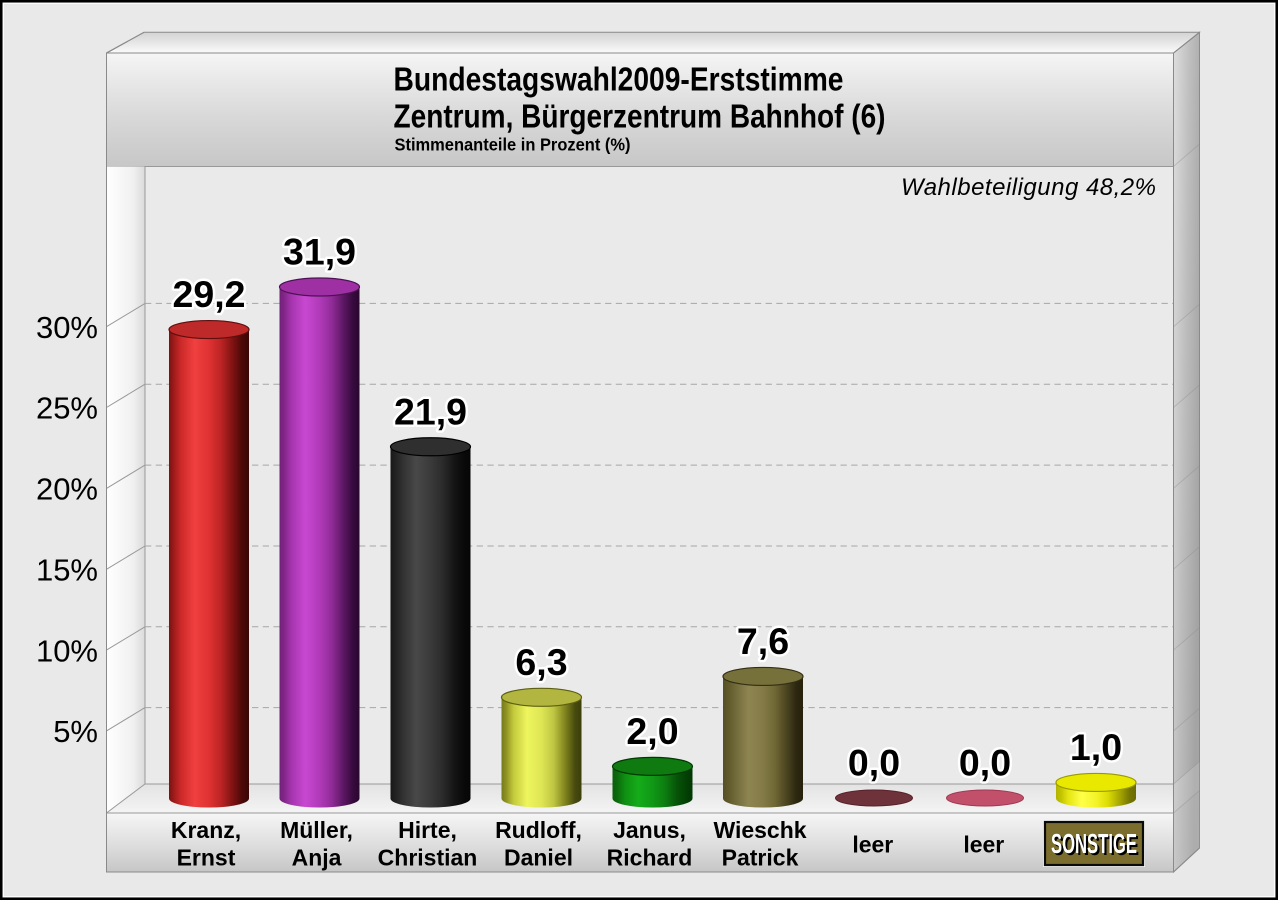 Image resolution: width=1278 pixels, height=900 pixels. Describe the element at coordinates (67, 489) in the screenshot. I see `svg-text: 20%` at that location.